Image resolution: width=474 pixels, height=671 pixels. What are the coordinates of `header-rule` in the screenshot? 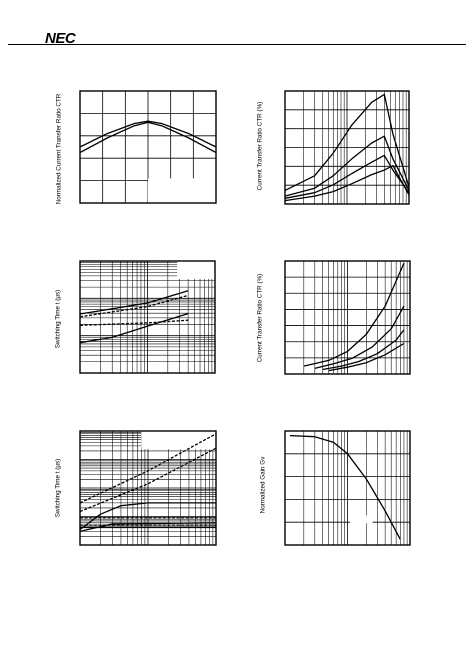 It's located at (237, 44).